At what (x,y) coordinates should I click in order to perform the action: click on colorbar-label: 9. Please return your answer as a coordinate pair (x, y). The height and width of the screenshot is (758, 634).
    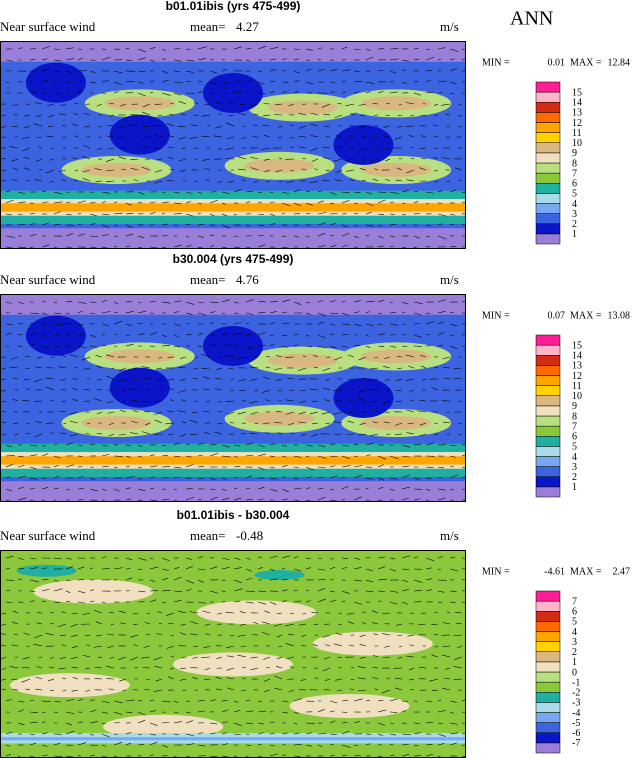
    Looking at the image, I should click on (574, 153).